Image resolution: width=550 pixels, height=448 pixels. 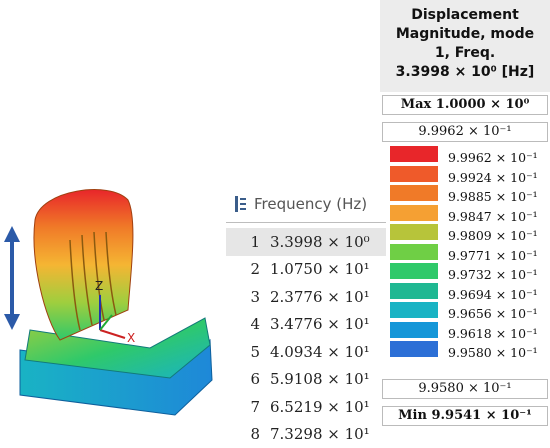 I want to click on frequency-value: 3.4776 × 10¹, so click(x=328, y=324).